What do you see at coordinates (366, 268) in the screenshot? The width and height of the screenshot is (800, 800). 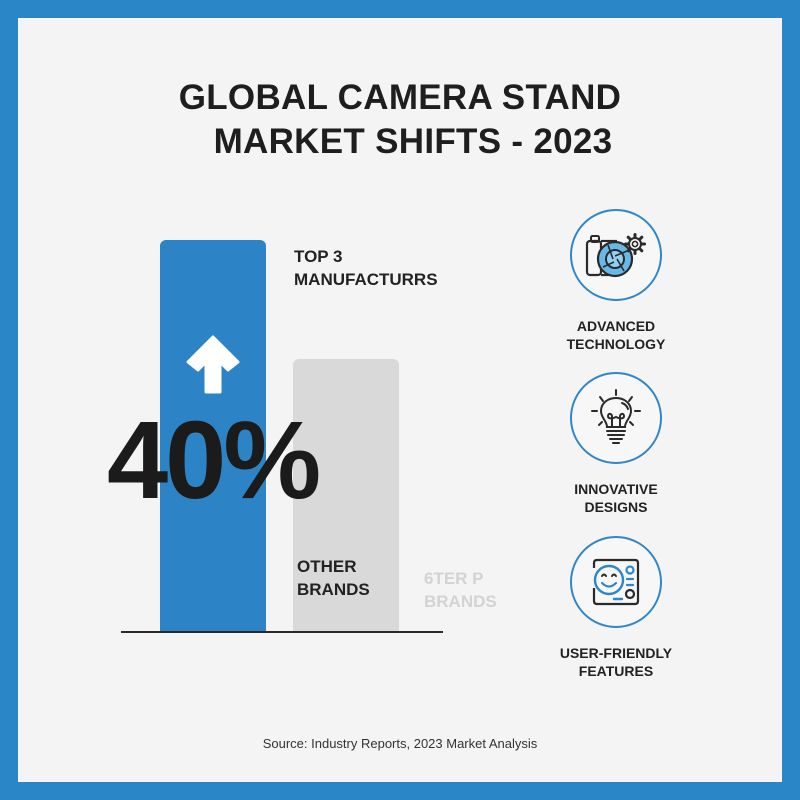 I see `bar-label-top-3: TOP 3 MANUFACTURRS` at bounding box center [366, 268].